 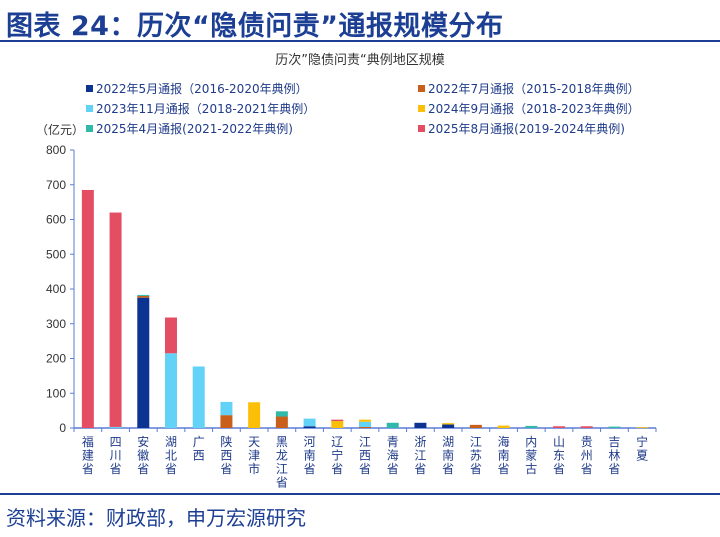 I want to click on figure-title: 图表 24：历次“隐债问责”通报规模分布, so click(x=255, y=26).